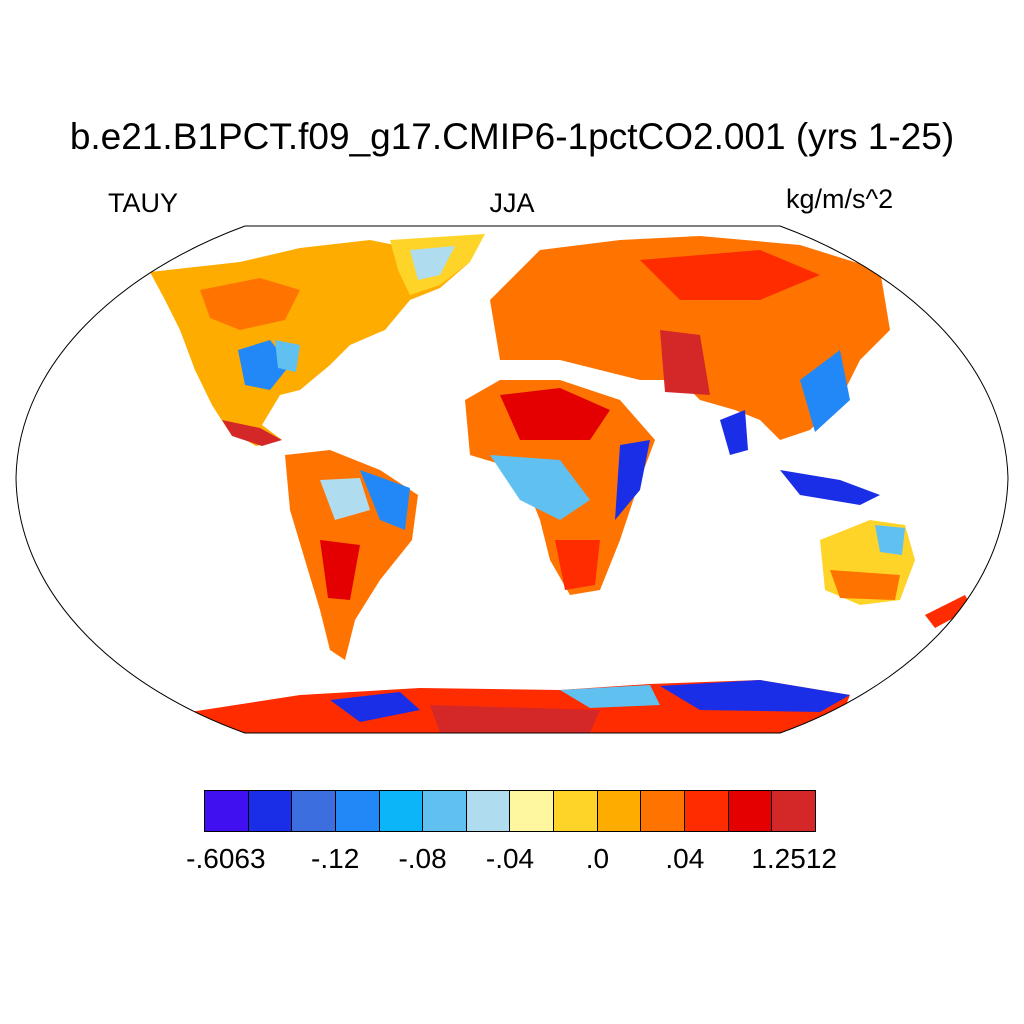 The height and width of the screenshot is (1024, 1024). What do you see at coordinates (432, 263) in the screenshot?
I see `greenland-cool` at bounding box center [432, 263].